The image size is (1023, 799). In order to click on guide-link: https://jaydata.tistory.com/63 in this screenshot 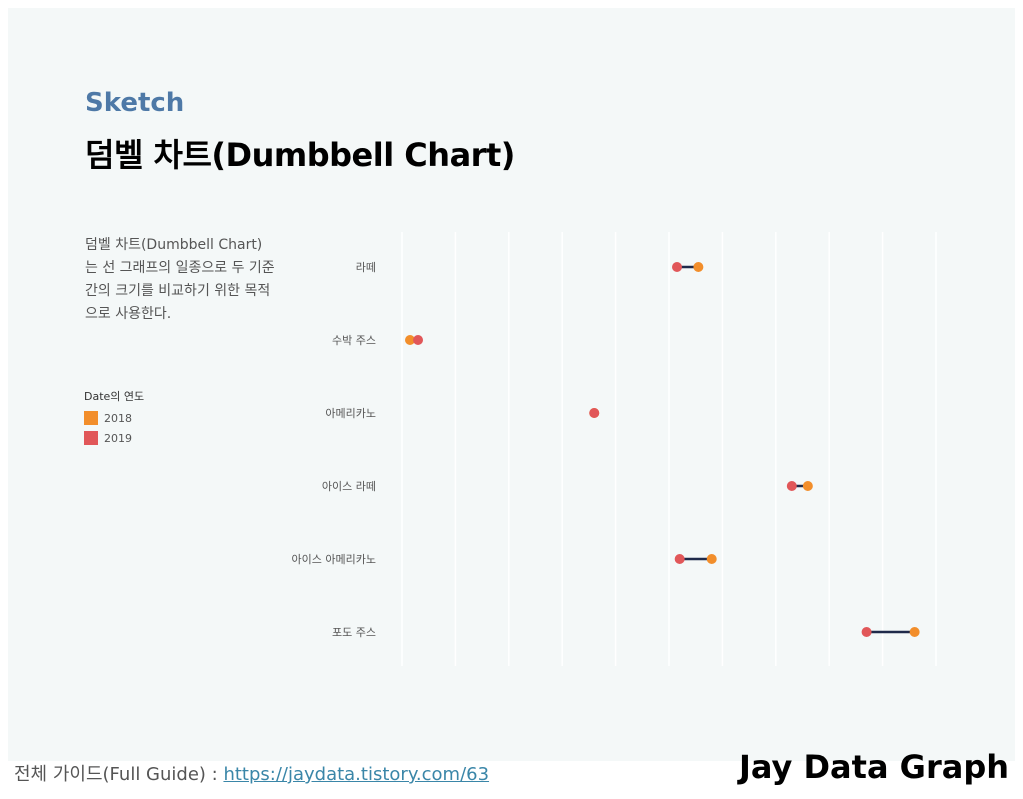, I will do `click(356, 774)`.